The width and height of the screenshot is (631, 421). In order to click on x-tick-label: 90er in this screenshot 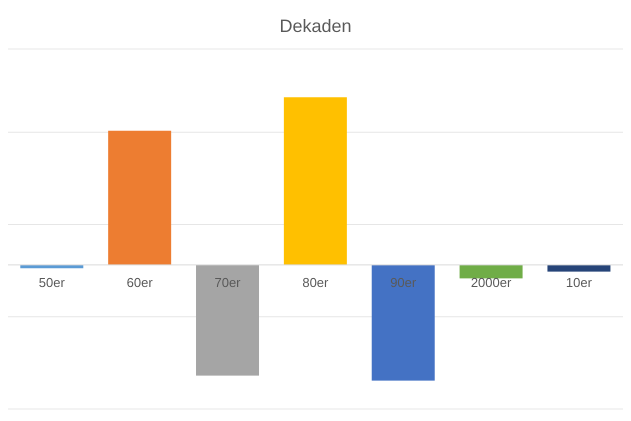, I will do `click(403, 282)`.